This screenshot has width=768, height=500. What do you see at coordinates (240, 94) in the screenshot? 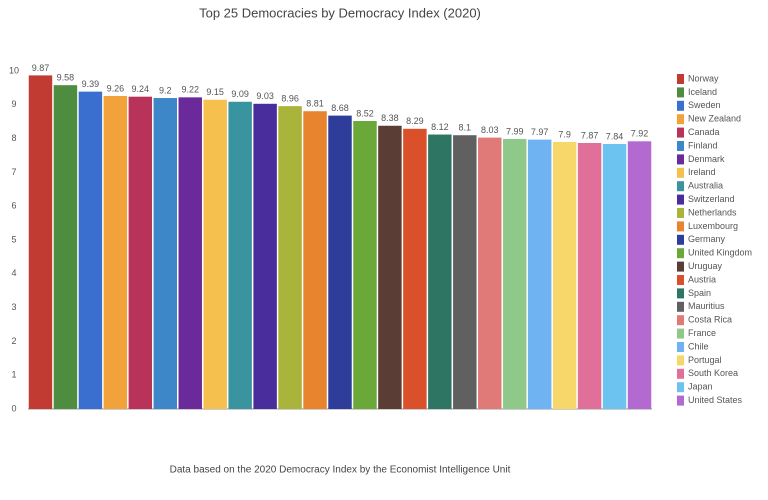
I see `value-label: 9.09` at bounding box center [240, 94].